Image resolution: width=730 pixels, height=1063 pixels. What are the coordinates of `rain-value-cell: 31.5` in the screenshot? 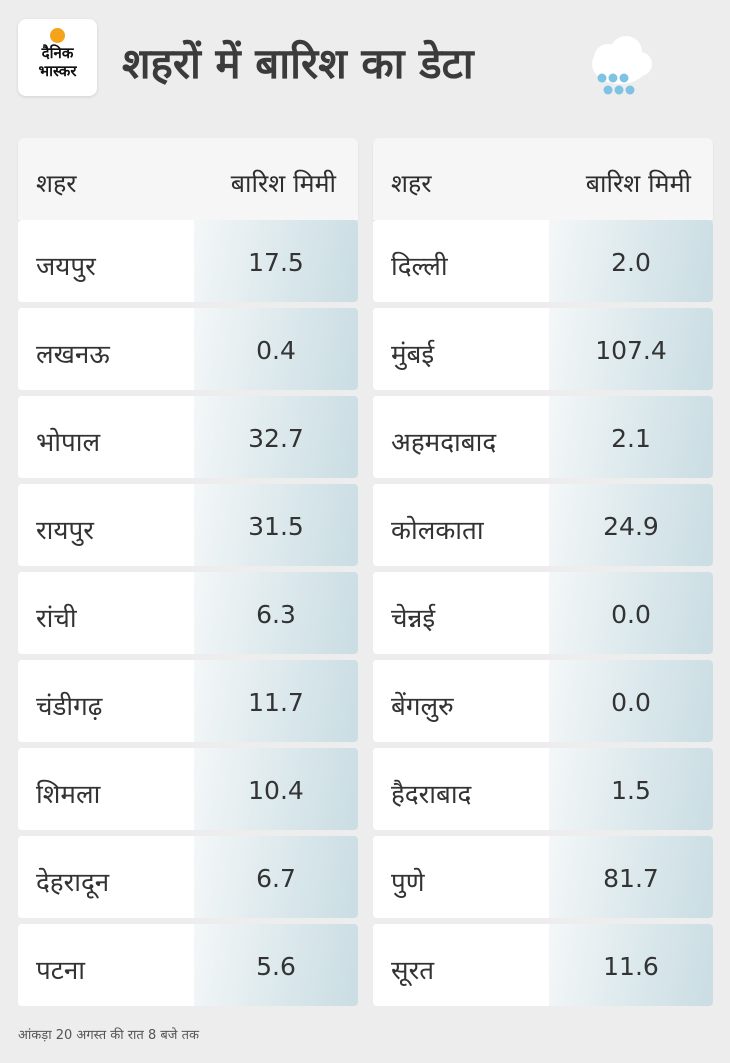 It's located at (276, 525).